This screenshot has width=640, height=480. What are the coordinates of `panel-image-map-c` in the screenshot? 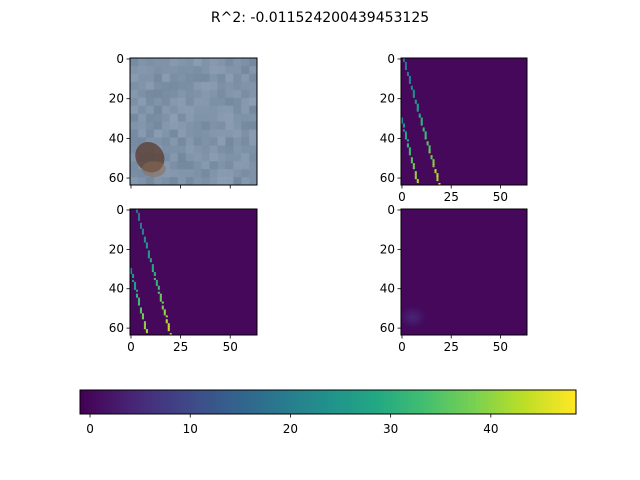 It's located at (464, 272).